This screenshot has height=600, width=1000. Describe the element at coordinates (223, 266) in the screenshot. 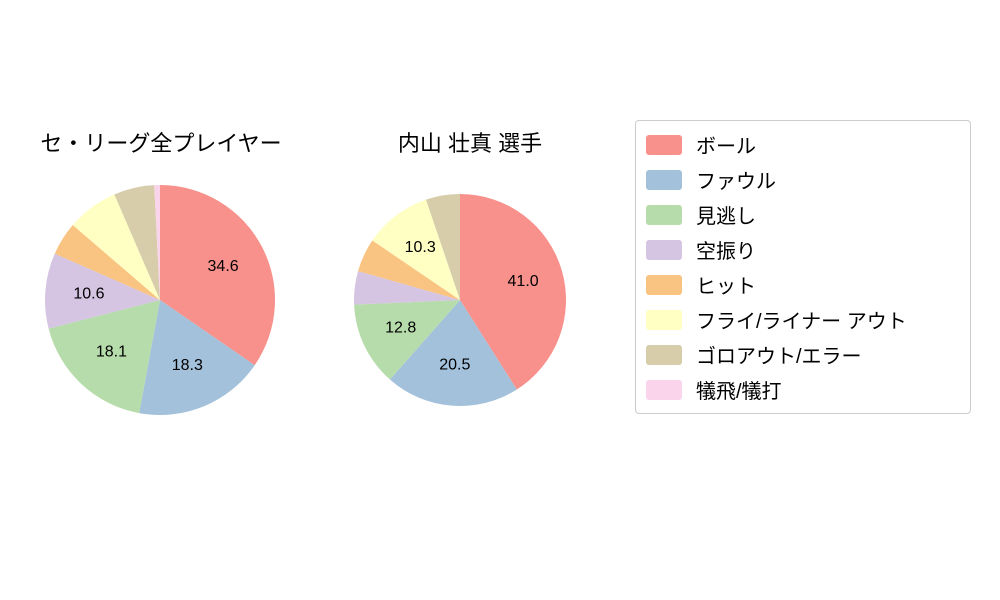

I see `slice-value-label: 34.6` at that location.